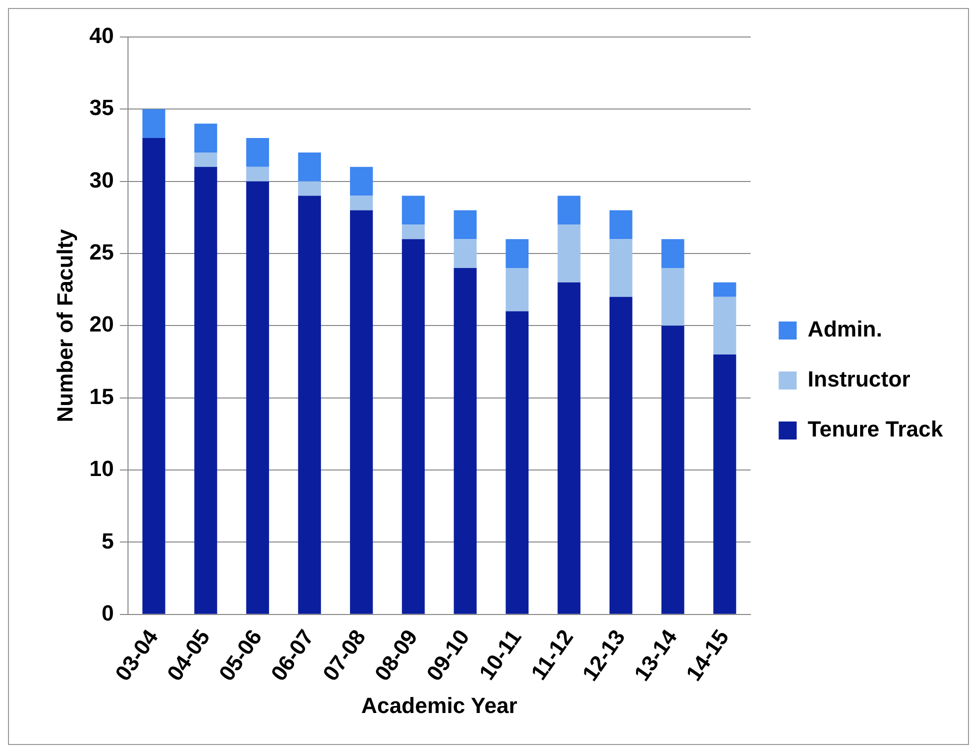 Image resolution: width=977 pixels, height=753 pixels. What do you see at coordinates (101, 179) in the screenshot?
I see `y-tick-label: 30` at bounding box center [101, 179].